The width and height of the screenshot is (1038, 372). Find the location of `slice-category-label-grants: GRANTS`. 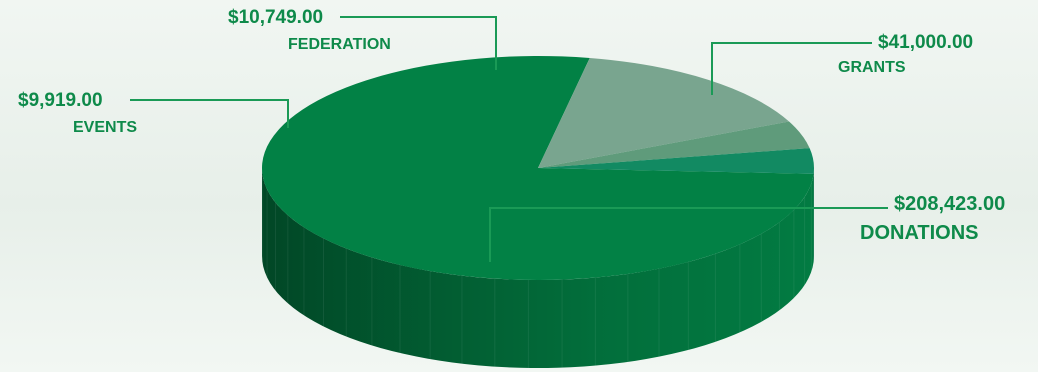

slice-category-label-grants: GRANTS is located at coordinates (872, 67).